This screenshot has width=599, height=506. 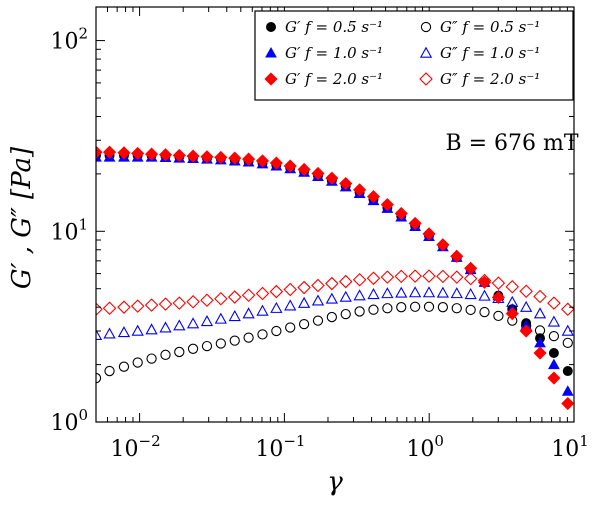 What do you see at coordinates (334, 27) in the screenshot?
I see `legend-label: G′ f = 0.5 s⁻¹` at bounding box center [334, 27].